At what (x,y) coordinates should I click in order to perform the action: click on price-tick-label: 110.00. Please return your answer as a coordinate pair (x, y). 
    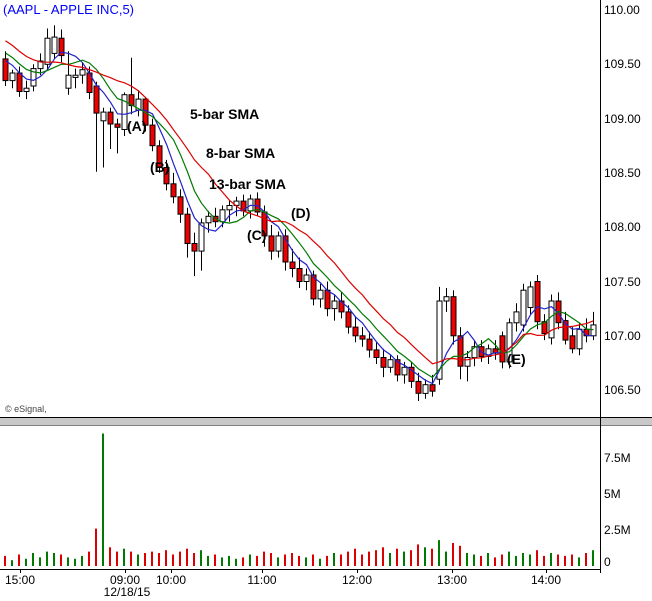
    Looking at the image, I should click on (622, 10).